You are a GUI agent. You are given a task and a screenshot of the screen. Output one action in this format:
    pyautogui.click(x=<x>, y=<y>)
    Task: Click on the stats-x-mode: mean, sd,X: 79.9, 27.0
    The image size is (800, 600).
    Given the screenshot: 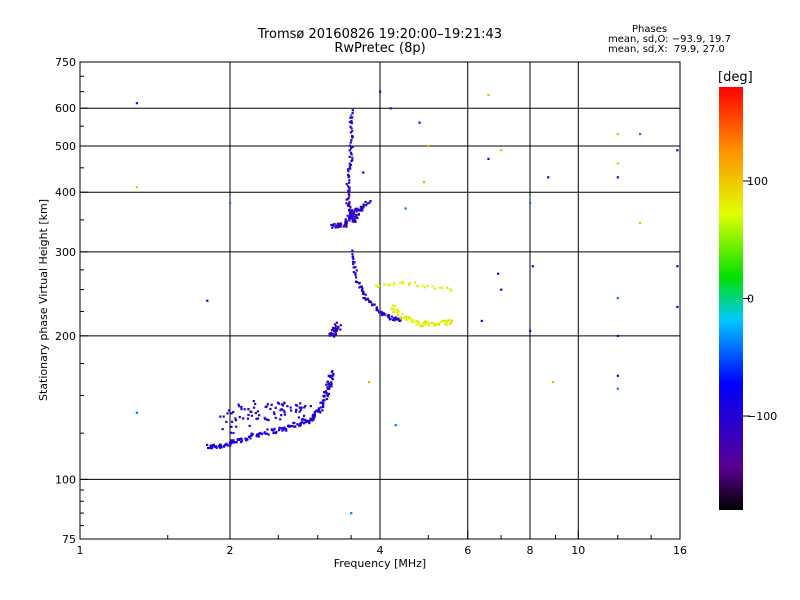 What is the action you would take?
    pyautogui.click(x=666, y=49)
    